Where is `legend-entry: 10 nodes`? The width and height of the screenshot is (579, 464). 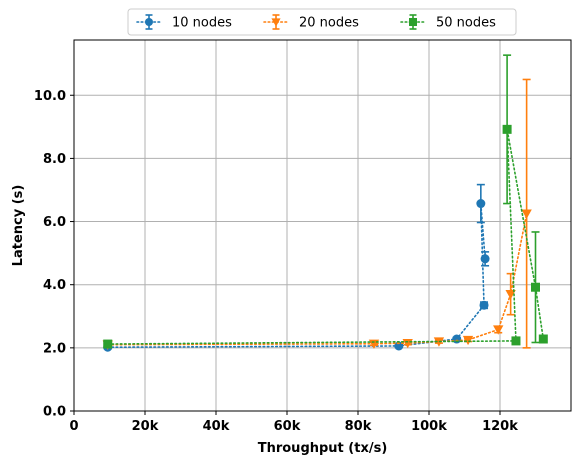 legend-entry: 10 nodes is located at coordinates (184, 22).